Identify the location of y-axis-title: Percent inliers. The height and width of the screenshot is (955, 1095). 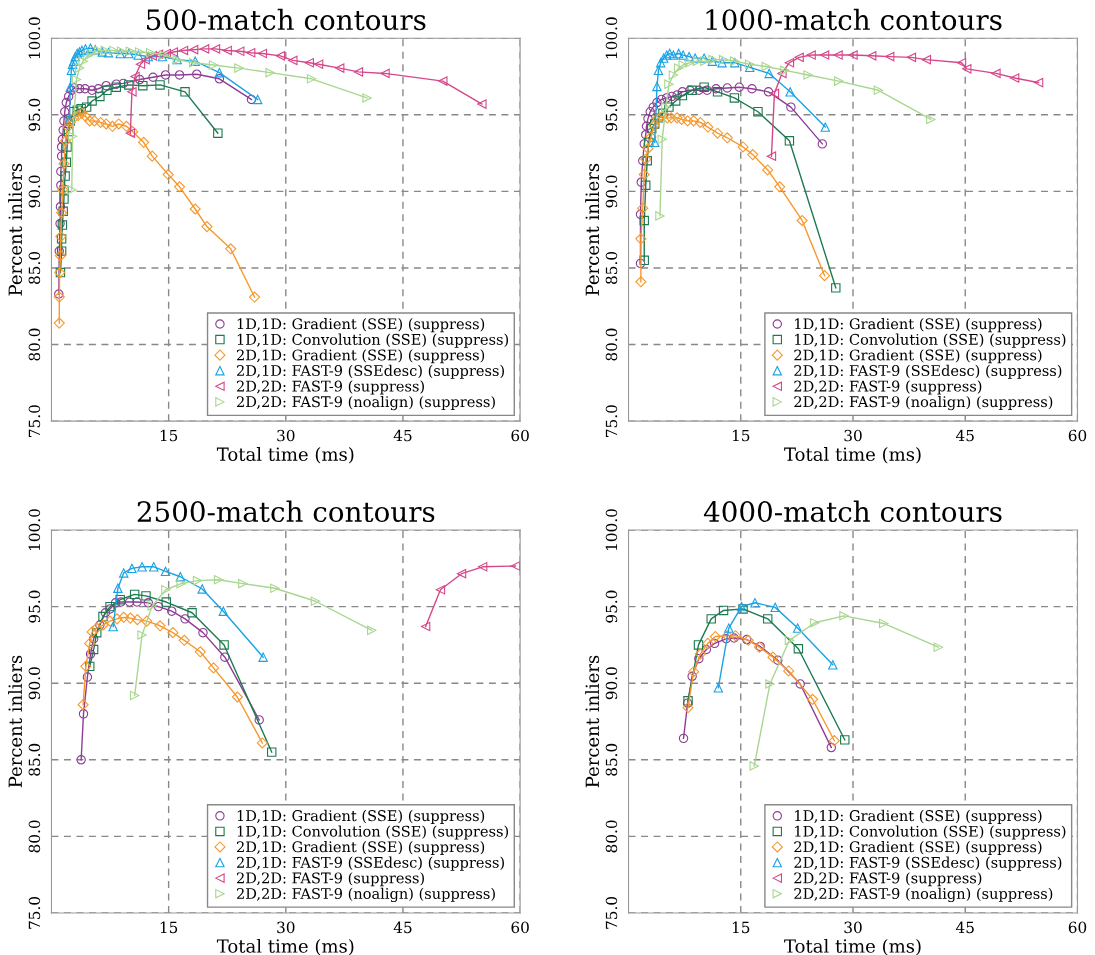
(592, 721).